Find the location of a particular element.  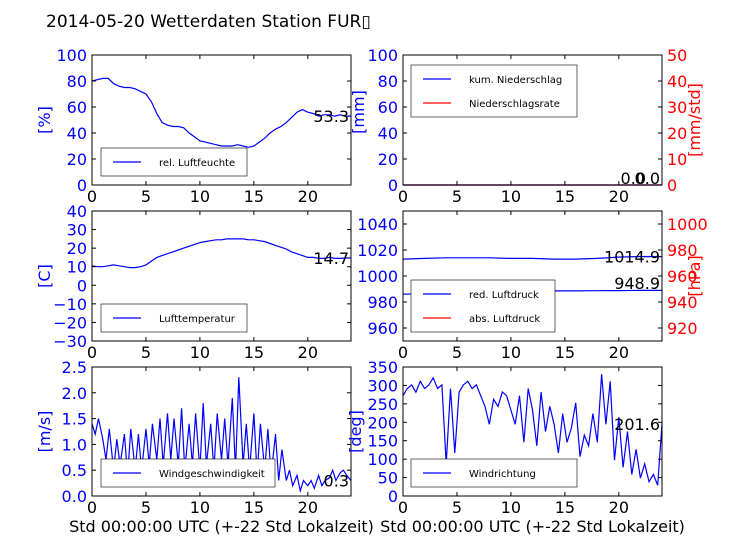

y-tick-label: 1000 is located at coordinates (377, 276).